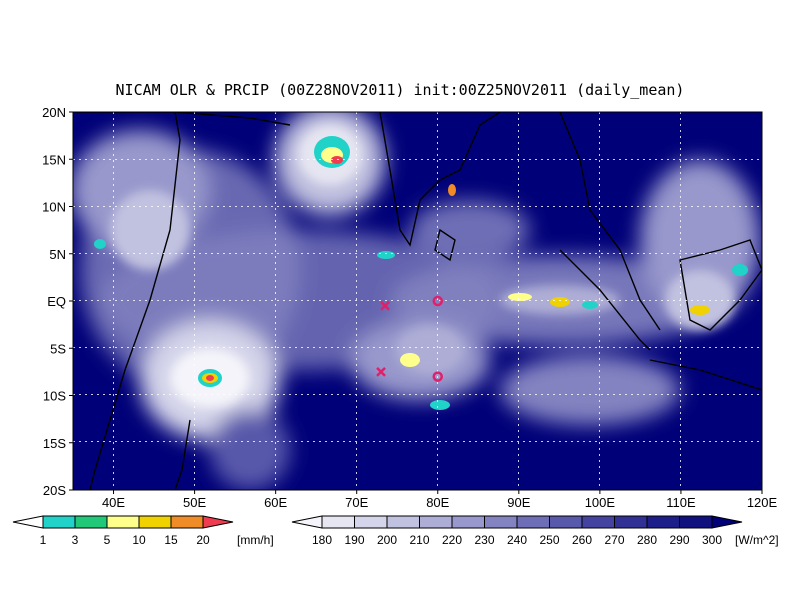 This screenshot has width=800, height=600. Describe the element at coordinates (681, 502) in the screenshot. I see `lon-tick-label: 110E` at that location.